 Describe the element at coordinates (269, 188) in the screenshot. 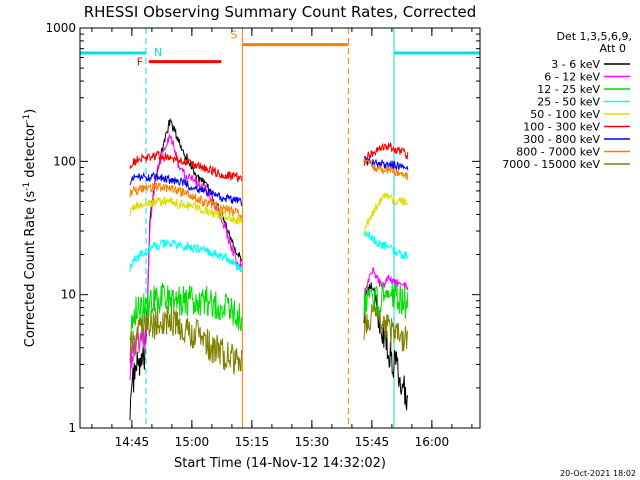

I see `series-800-7000keV` at that location.